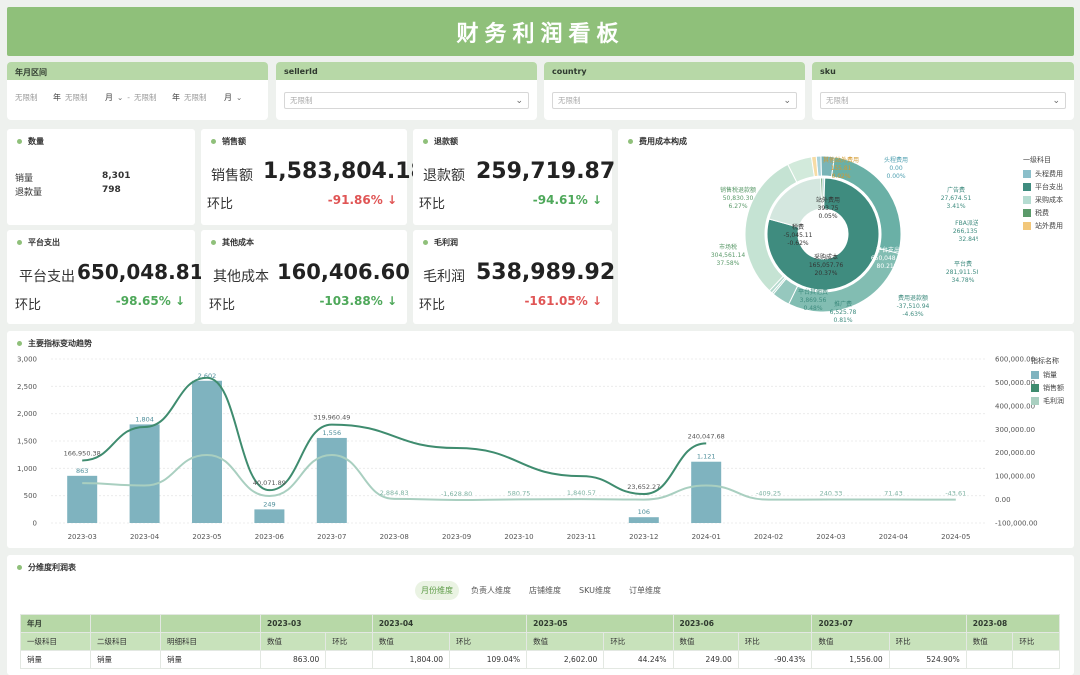 The height and width of the screenshot is (675, 1080). I want to click on donut-label: 32.84%, so click(968, 239).